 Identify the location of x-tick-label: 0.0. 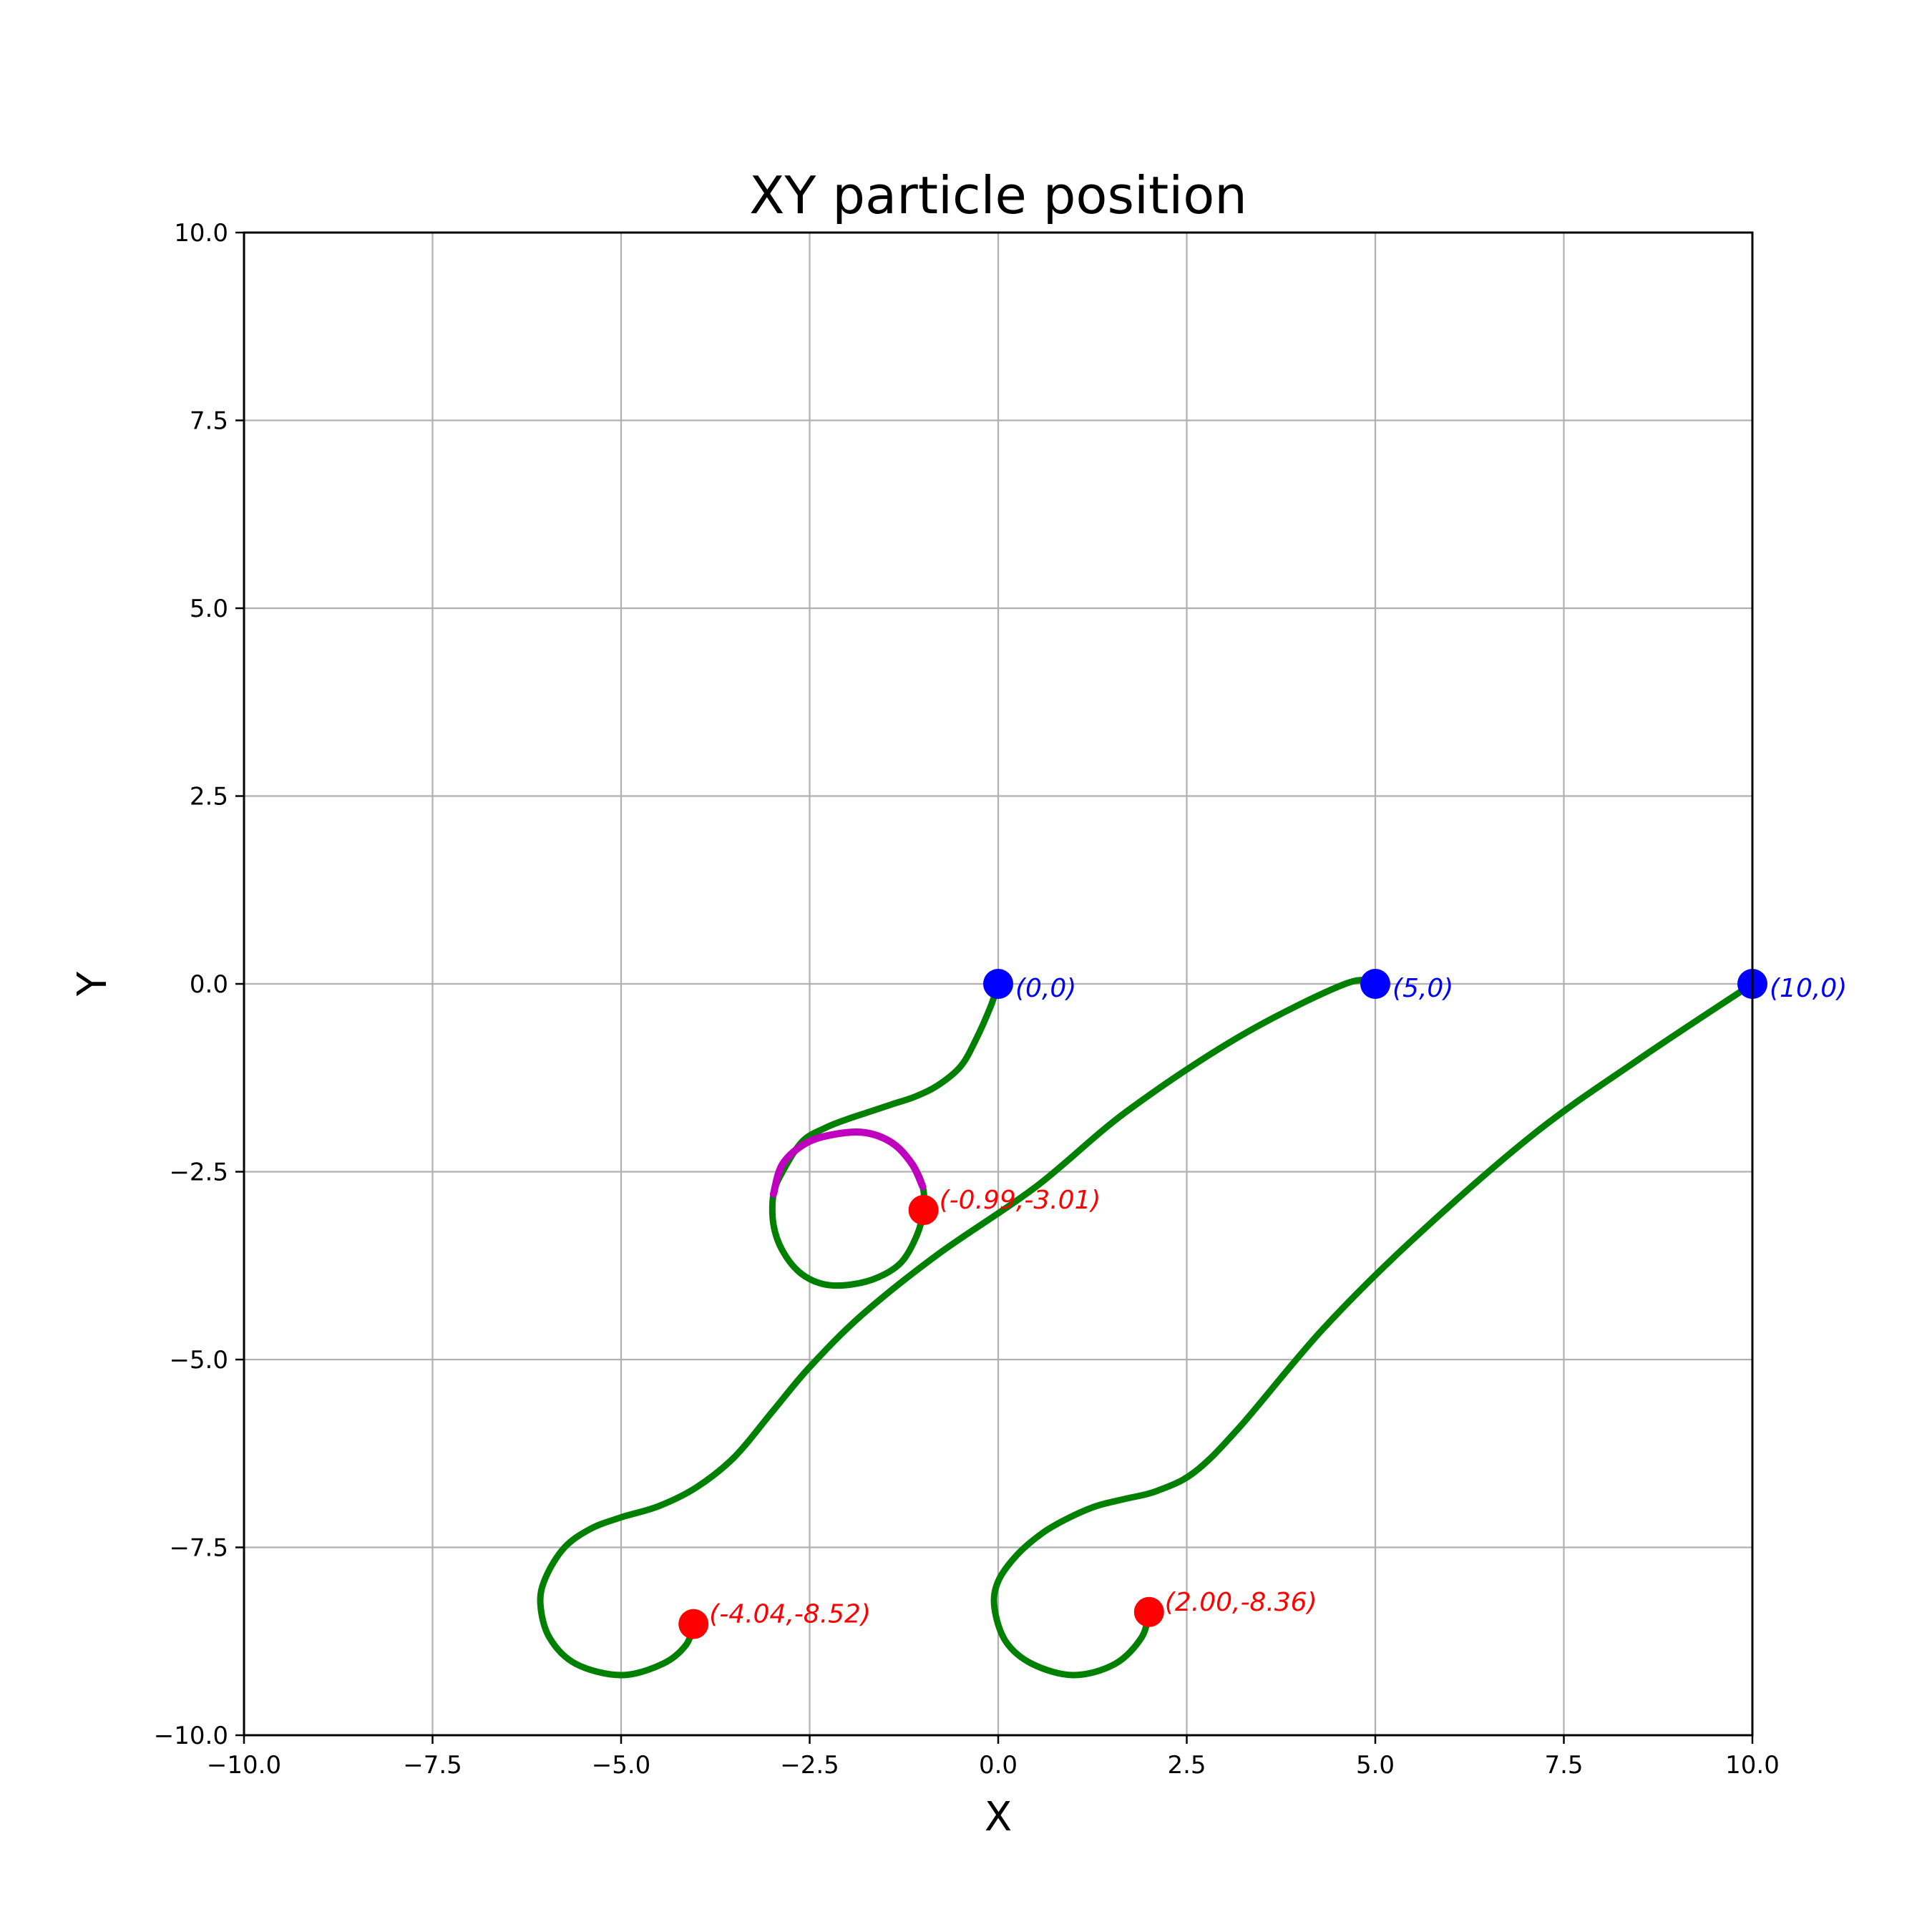
(998, 1765).